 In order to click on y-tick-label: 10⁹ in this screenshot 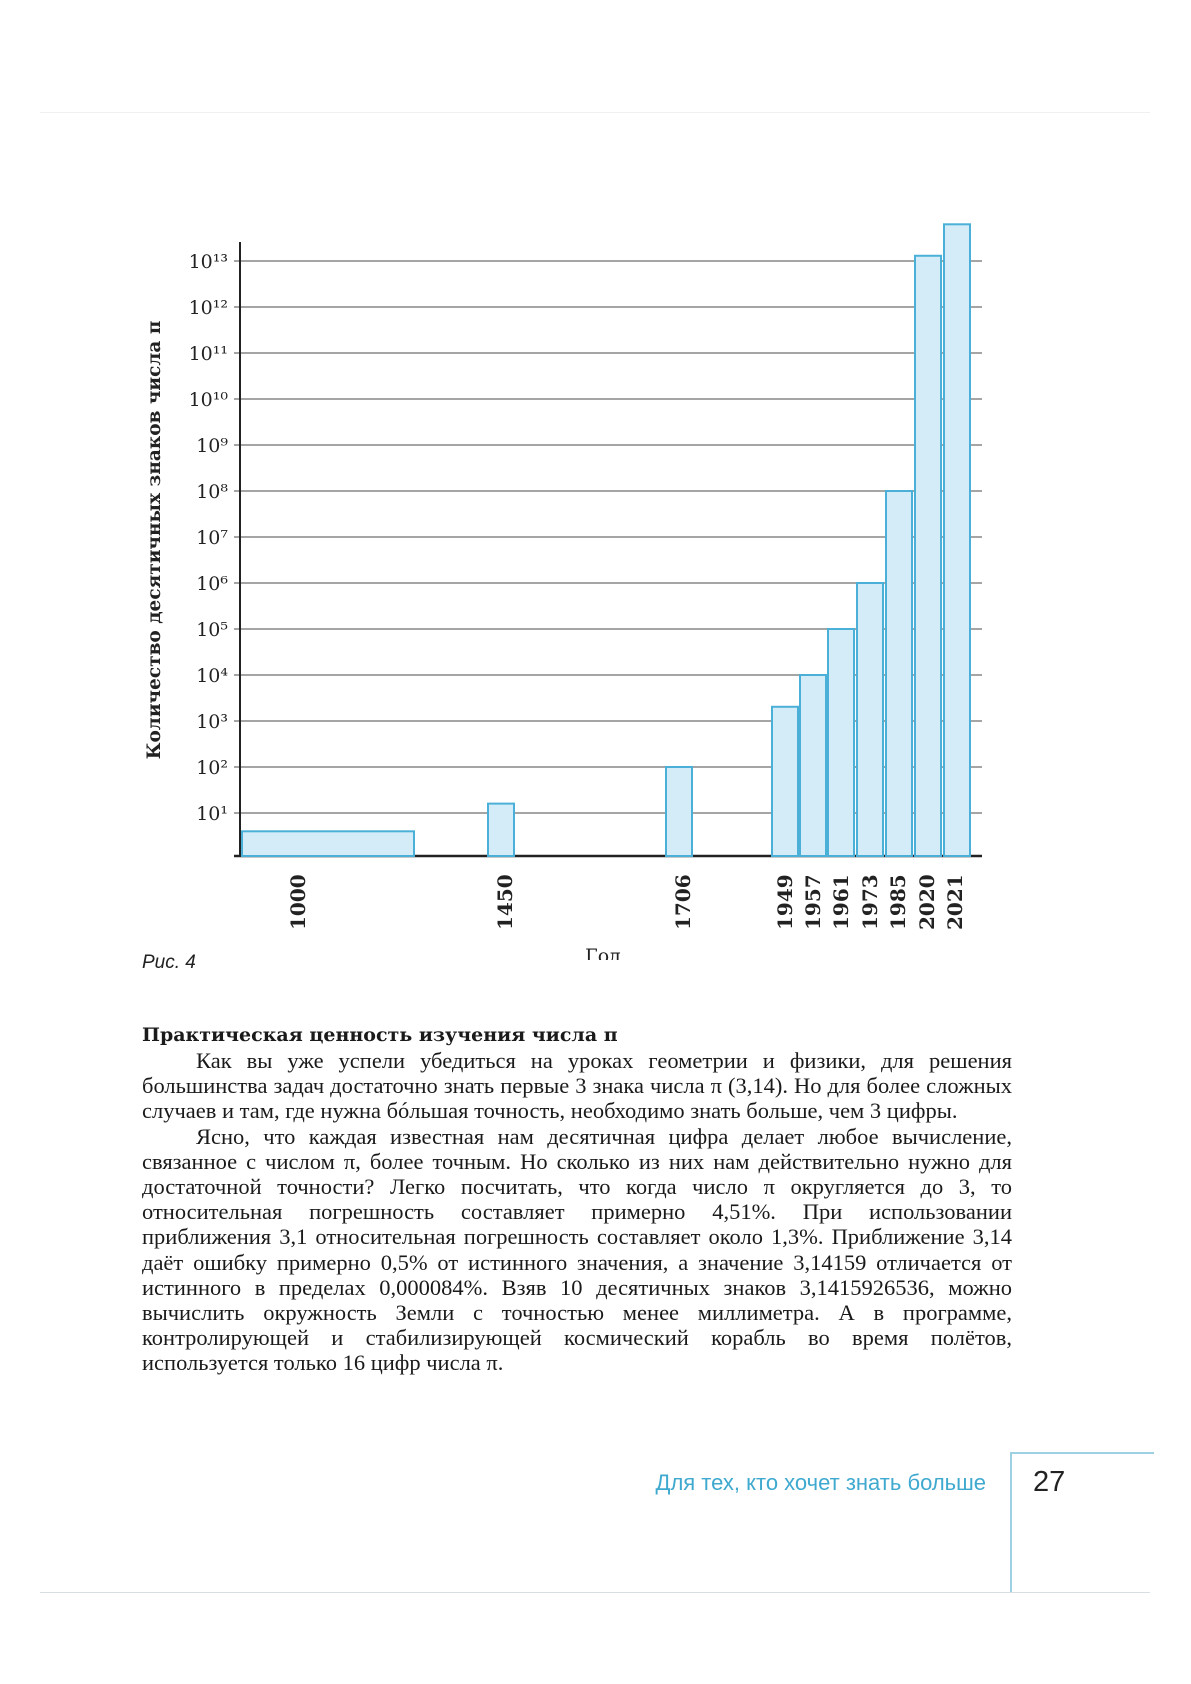, I will do `click(212, 446)`.